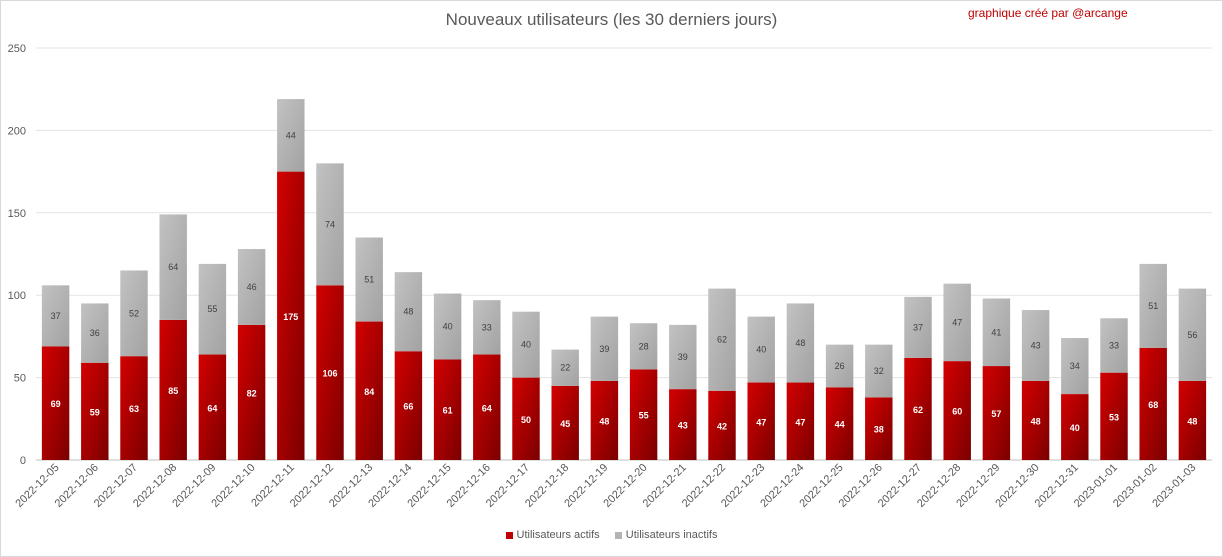  I want to click on data-label-inactifs: 51, so click(1153, 306).